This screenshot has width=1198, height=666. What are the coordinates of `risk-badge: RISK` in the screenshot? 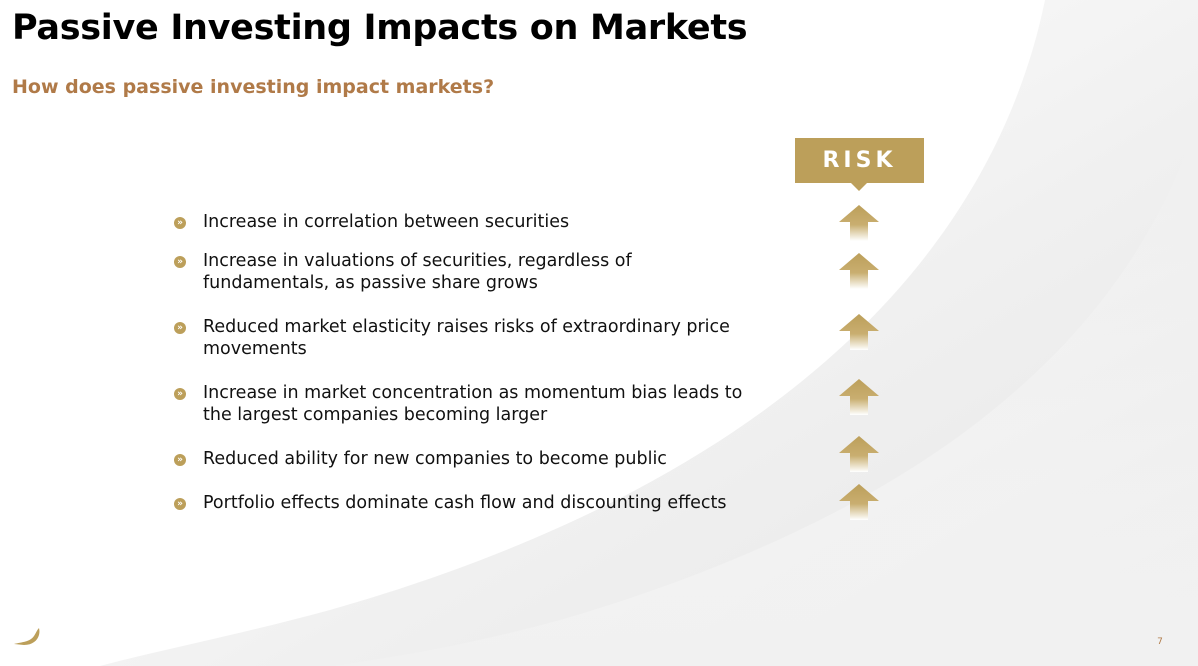 It's located at (859, 164).